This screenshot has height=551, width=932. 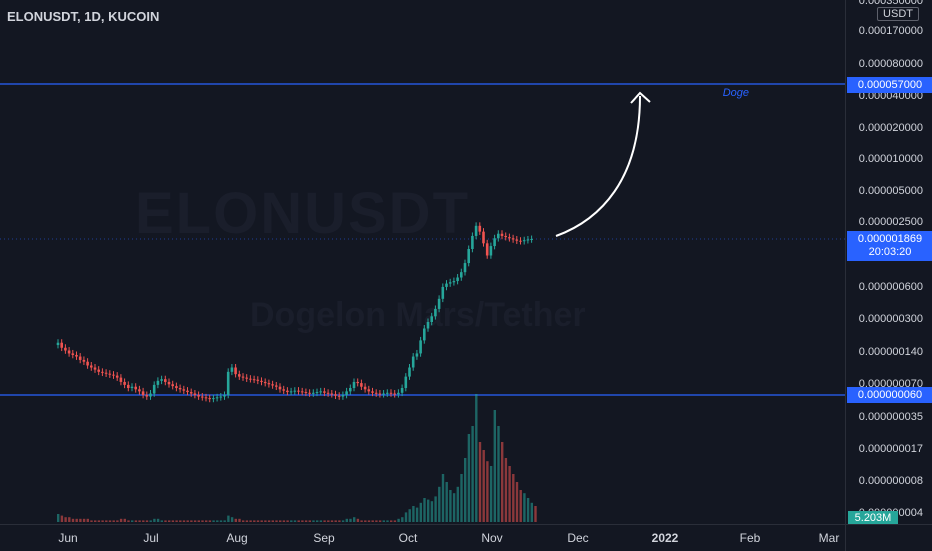 What do you see at coordinates (898, 14) in the screenshot?
I see `currency-badge: USDT` at bounding box center [898, 14].